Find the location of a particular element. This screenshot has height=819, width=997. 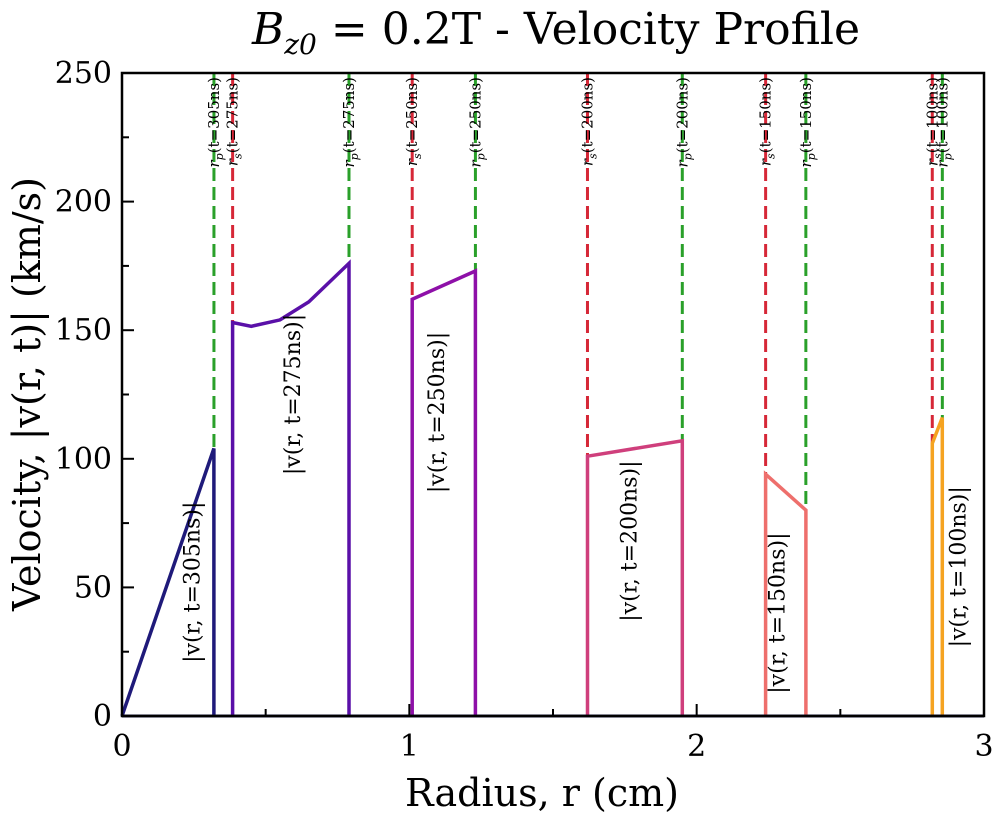

y-tick-label: 200 is located at coordinates (83, 202).